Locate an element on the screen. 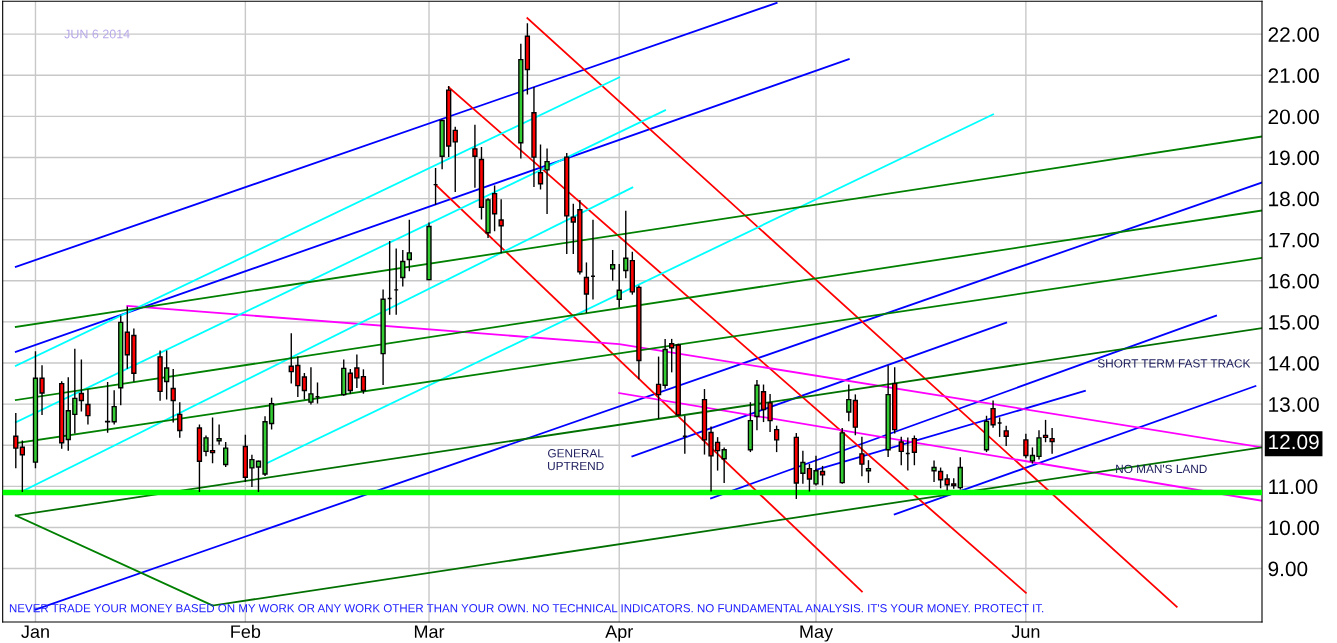  y-tick-label: 12.09 is located at coordinates (1294, 442).